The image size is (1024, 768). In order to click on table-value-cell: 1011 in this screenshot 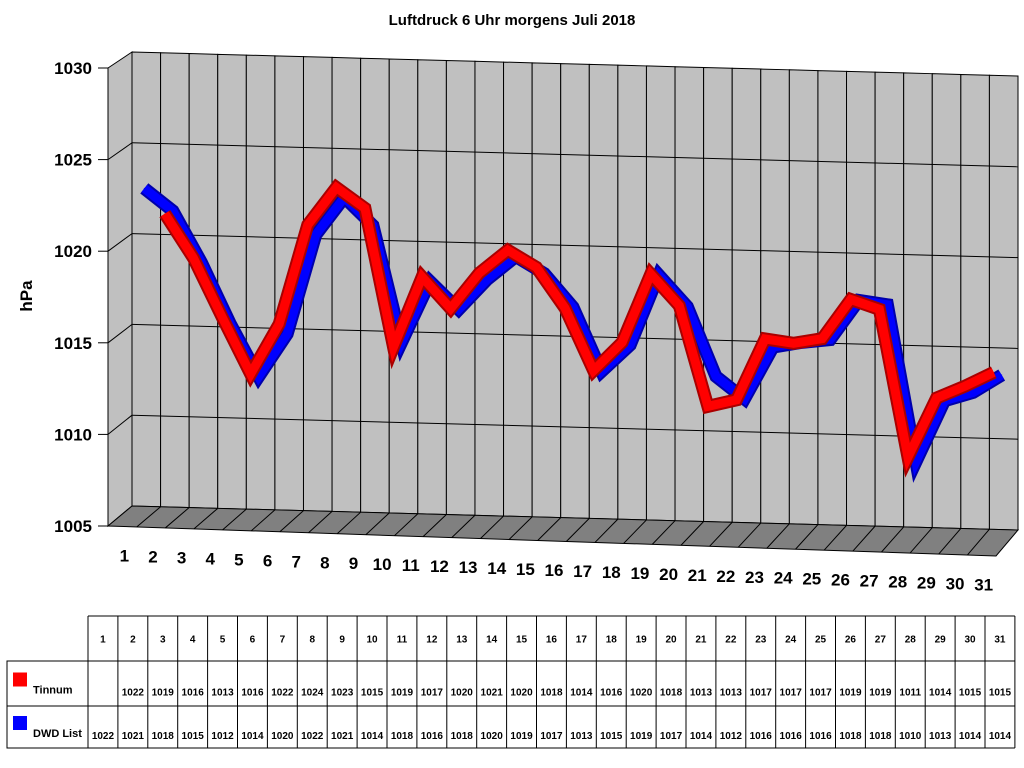, I will do `click(910, 693)`.